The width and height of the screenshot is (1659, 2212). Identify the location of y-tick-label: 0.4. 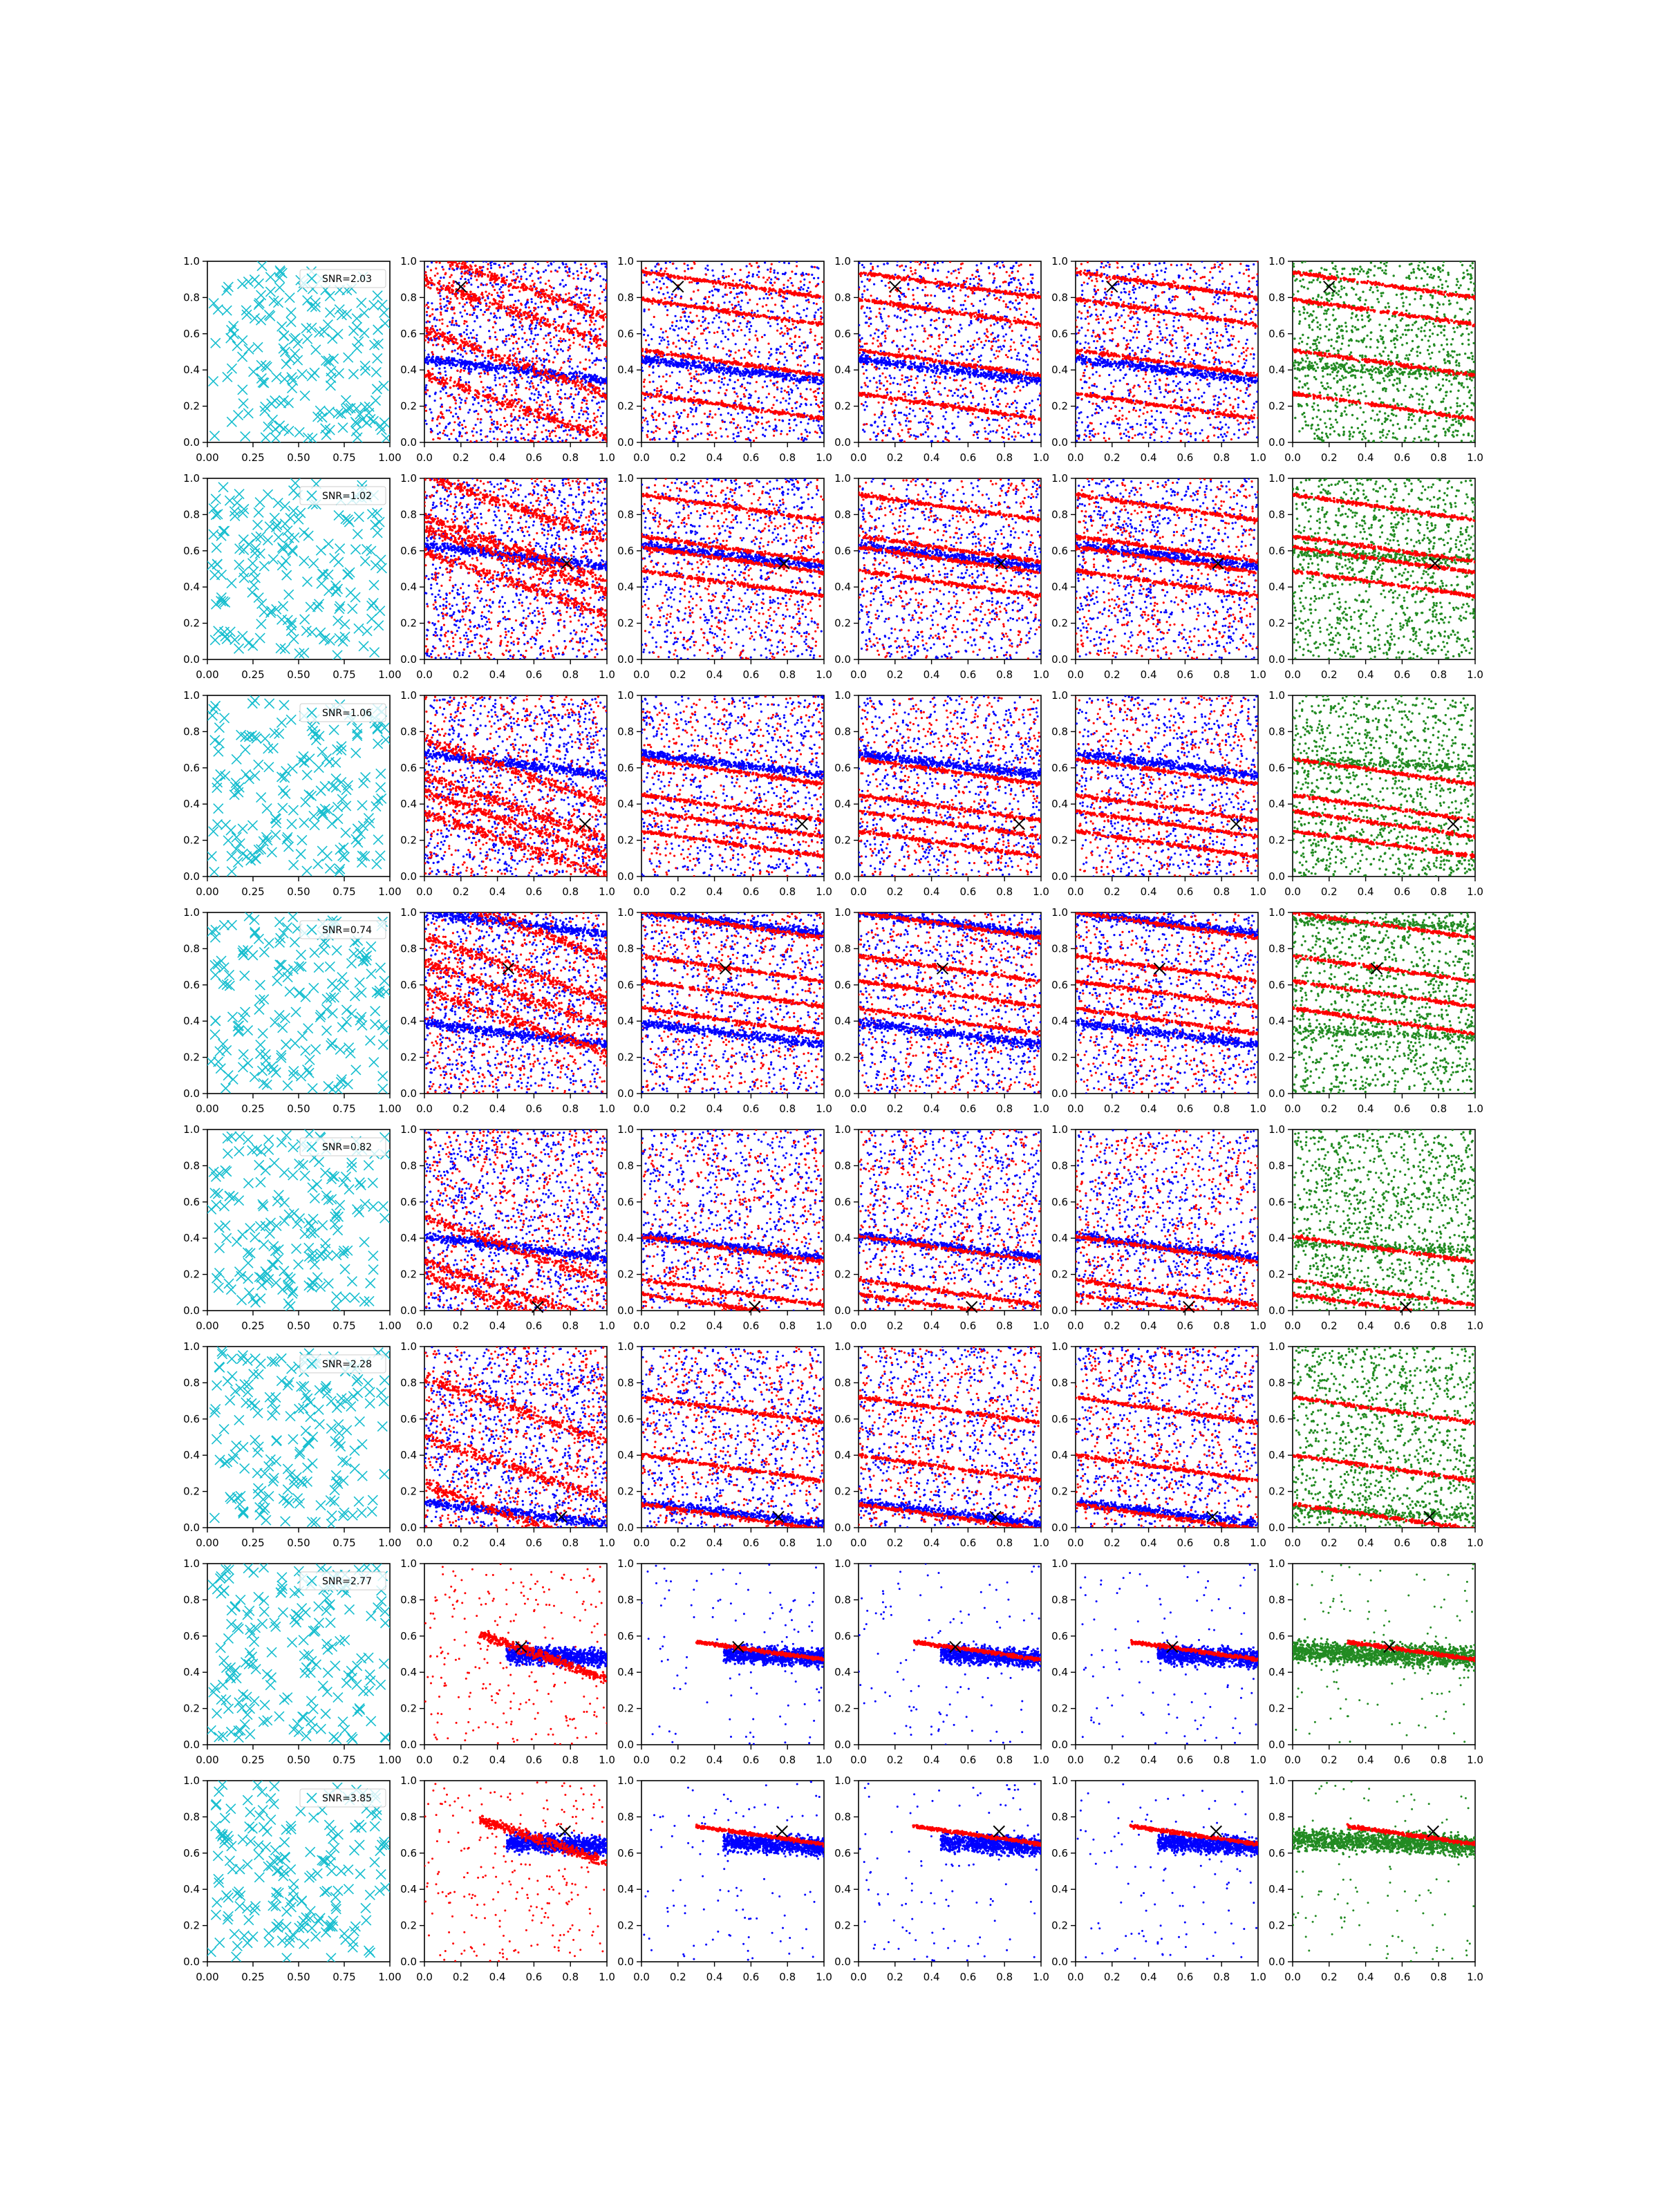
(191, 370).